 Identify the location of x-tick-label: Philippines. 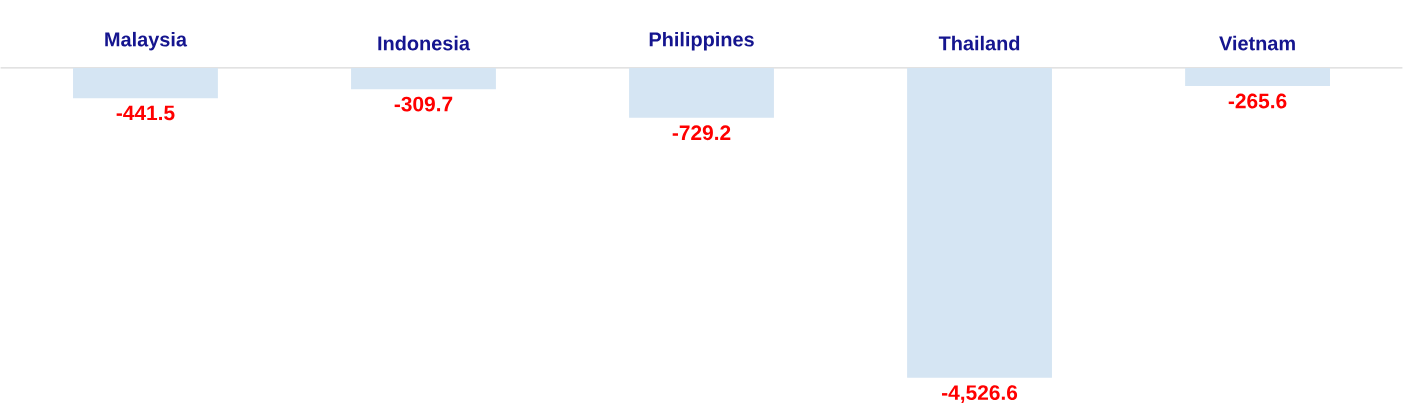
(701, 41).